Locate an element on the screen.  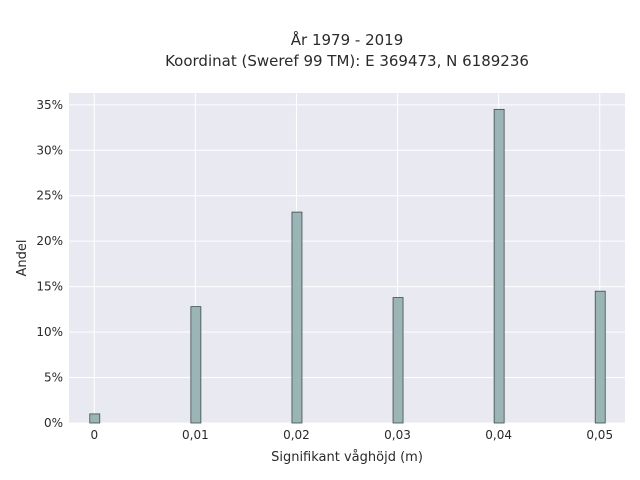
y-tick-labels: 0% 5% 10% 15% 20% 25% 30% 35% is located at coordinates (49, 264).